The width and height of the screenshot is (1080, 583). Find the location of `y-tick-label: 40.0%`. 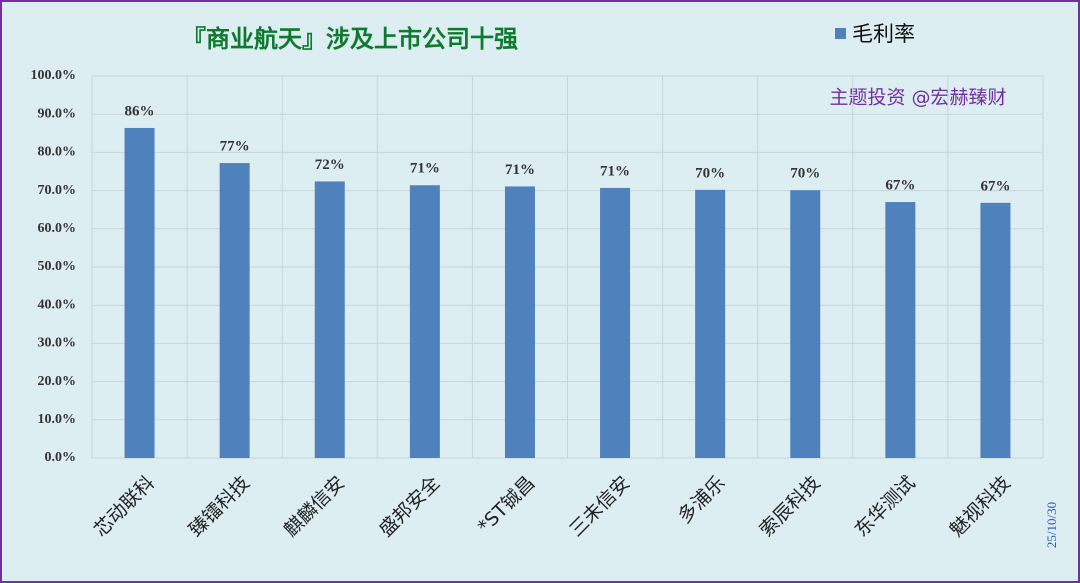

y-tick-label: 40.0% is located at coordinates (57, 304).